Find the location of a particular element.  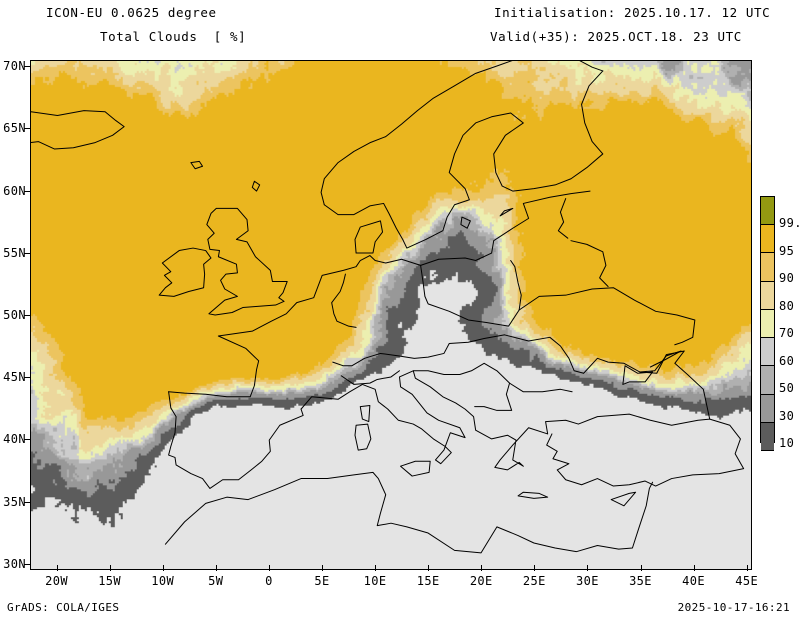

coastline-corsica is located at coordinates (365, 413).